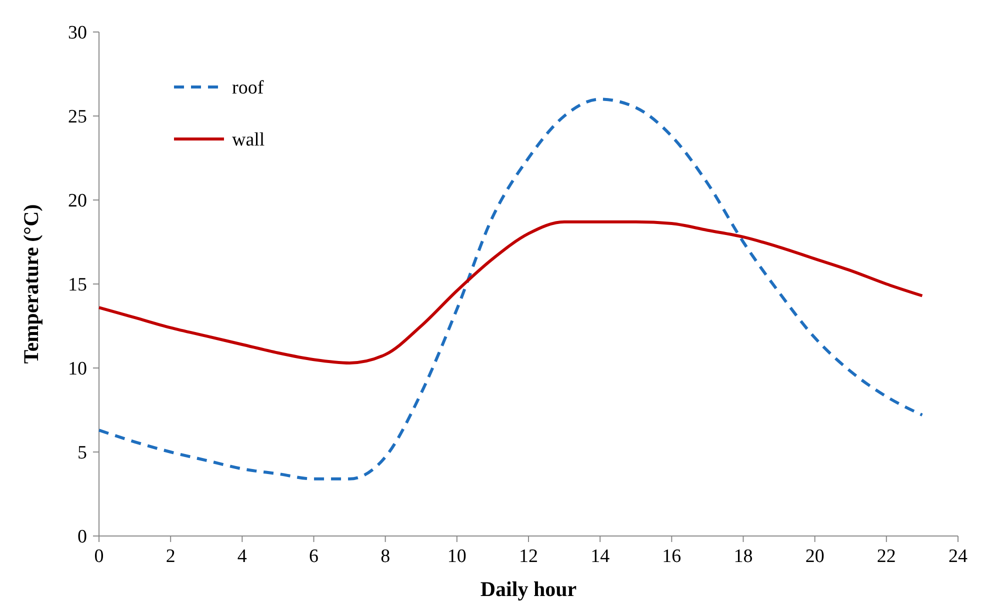 This screenshot has width=986, height=614. What do you see at coordinates (528, 589) in the screenshot?
I see `x-axis-title: Daily hour` at bounding box center [528, 589].